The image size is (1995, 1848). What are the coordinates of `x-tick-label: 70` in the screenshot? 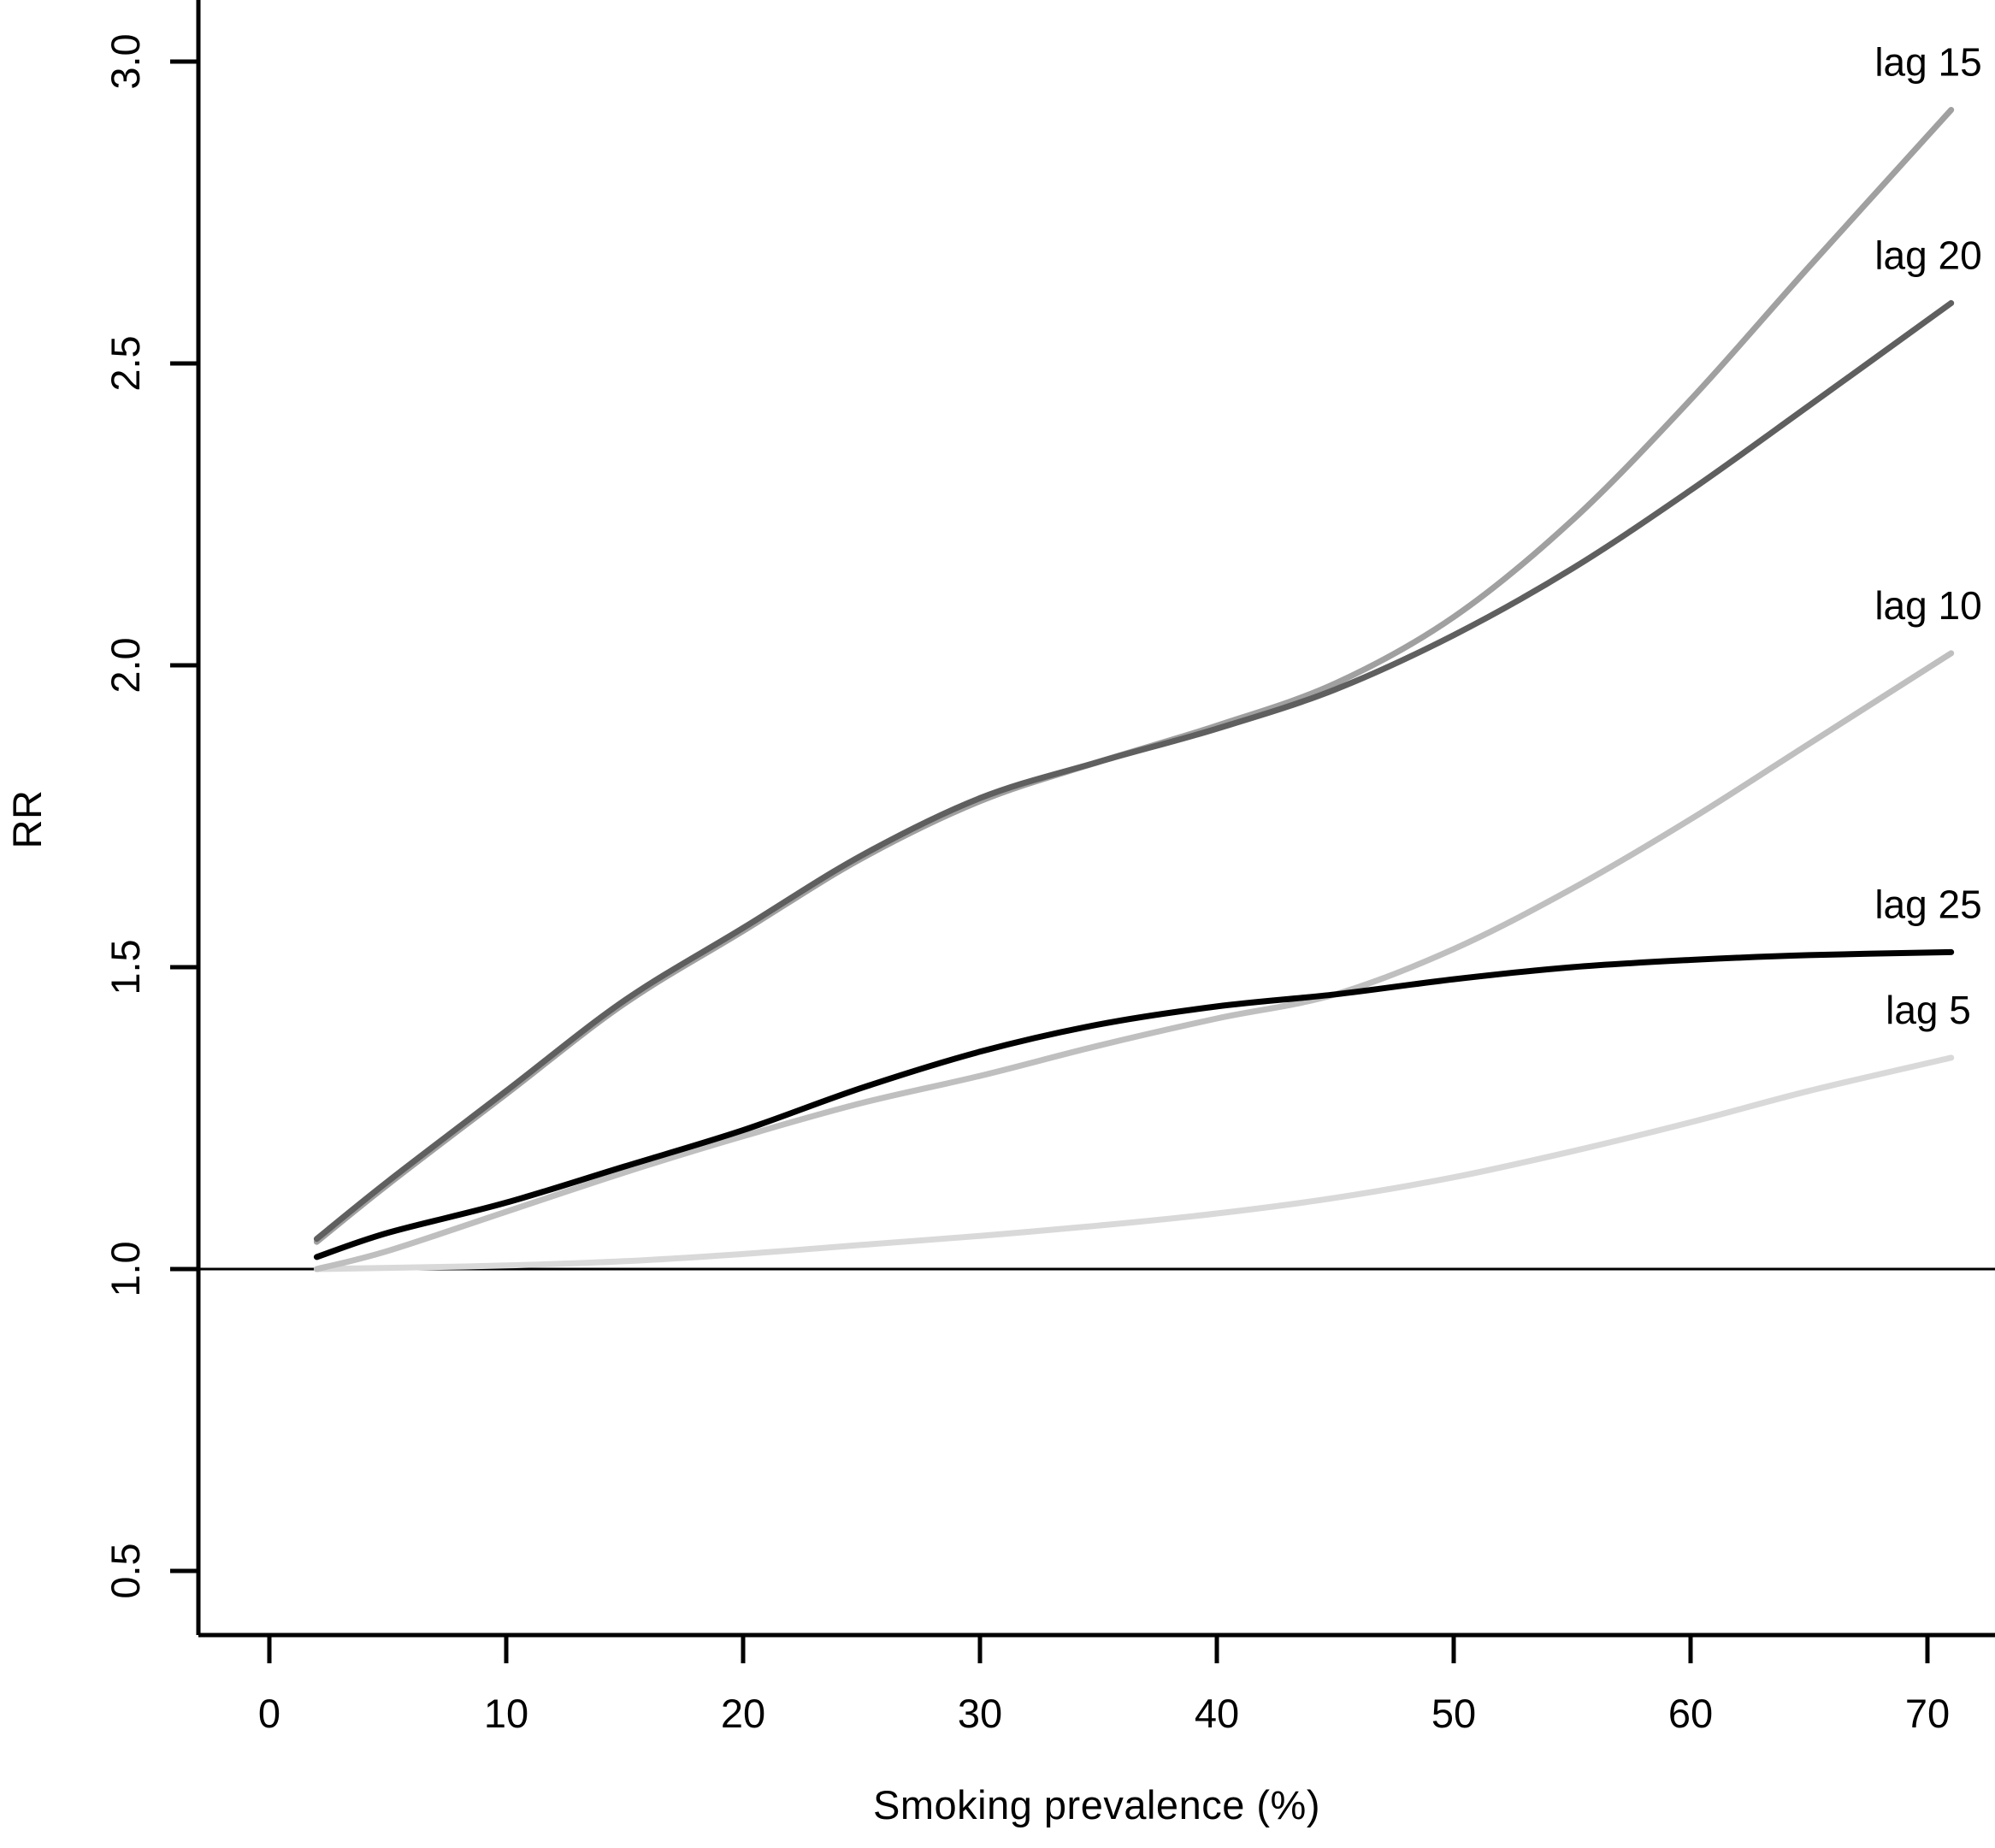 It's located at (1927, 1713).